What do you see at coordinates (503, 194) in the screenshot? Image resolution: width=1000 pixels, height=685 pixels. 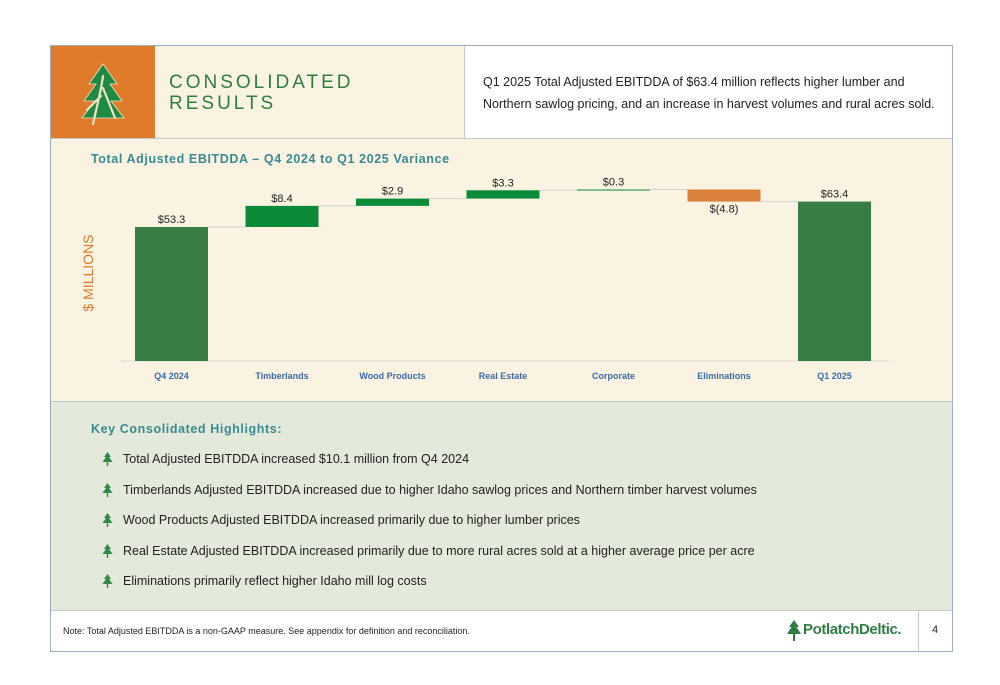 I see `bar-real-estate` at bounding box center [503, 194].